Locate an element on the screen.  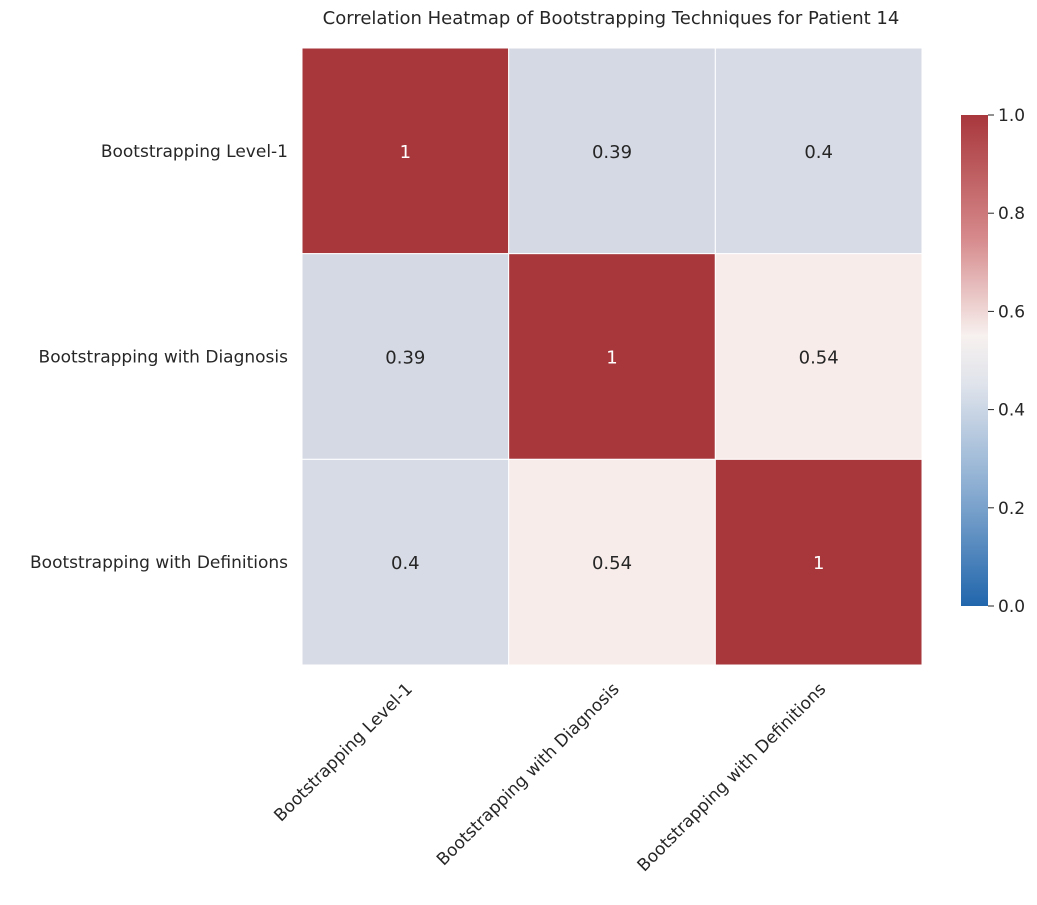
heatmap-cell-r1-c2 is located at coordinates (818, 356).